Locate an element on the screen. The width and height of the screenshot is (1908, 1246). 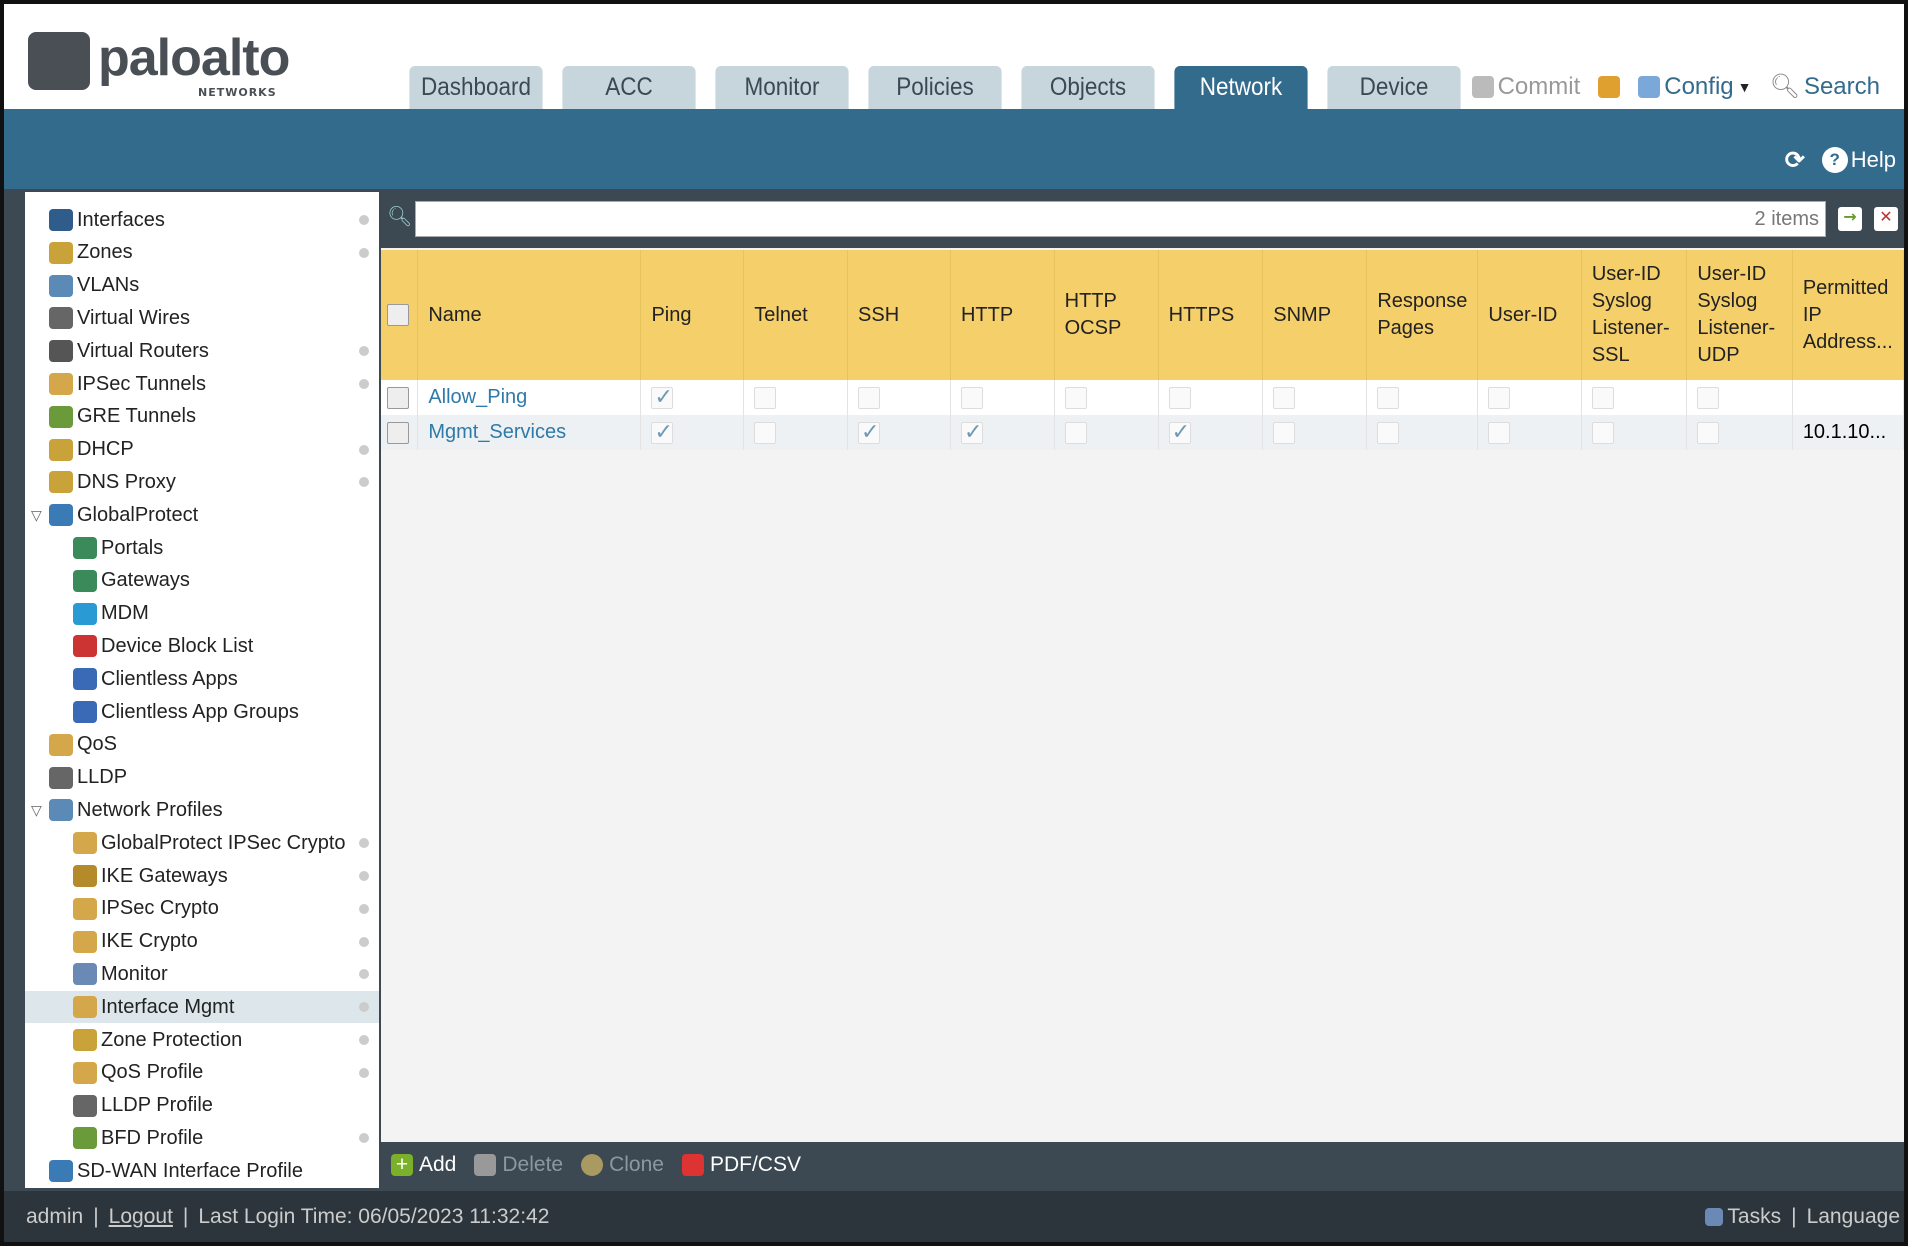
commit-button: Commit is located at coordinates (1525, 87).